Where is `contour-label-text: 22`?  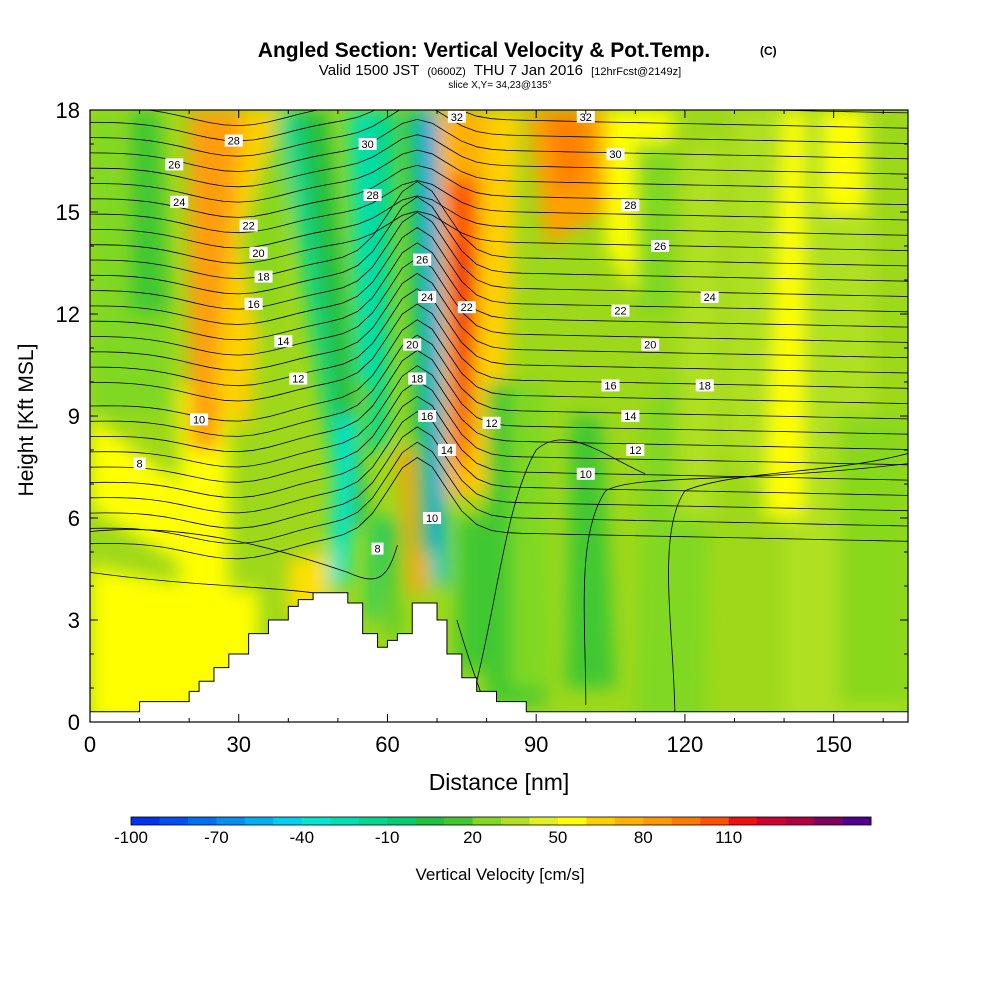 contour-label-text: 22 is located at coordinates (620, 312).